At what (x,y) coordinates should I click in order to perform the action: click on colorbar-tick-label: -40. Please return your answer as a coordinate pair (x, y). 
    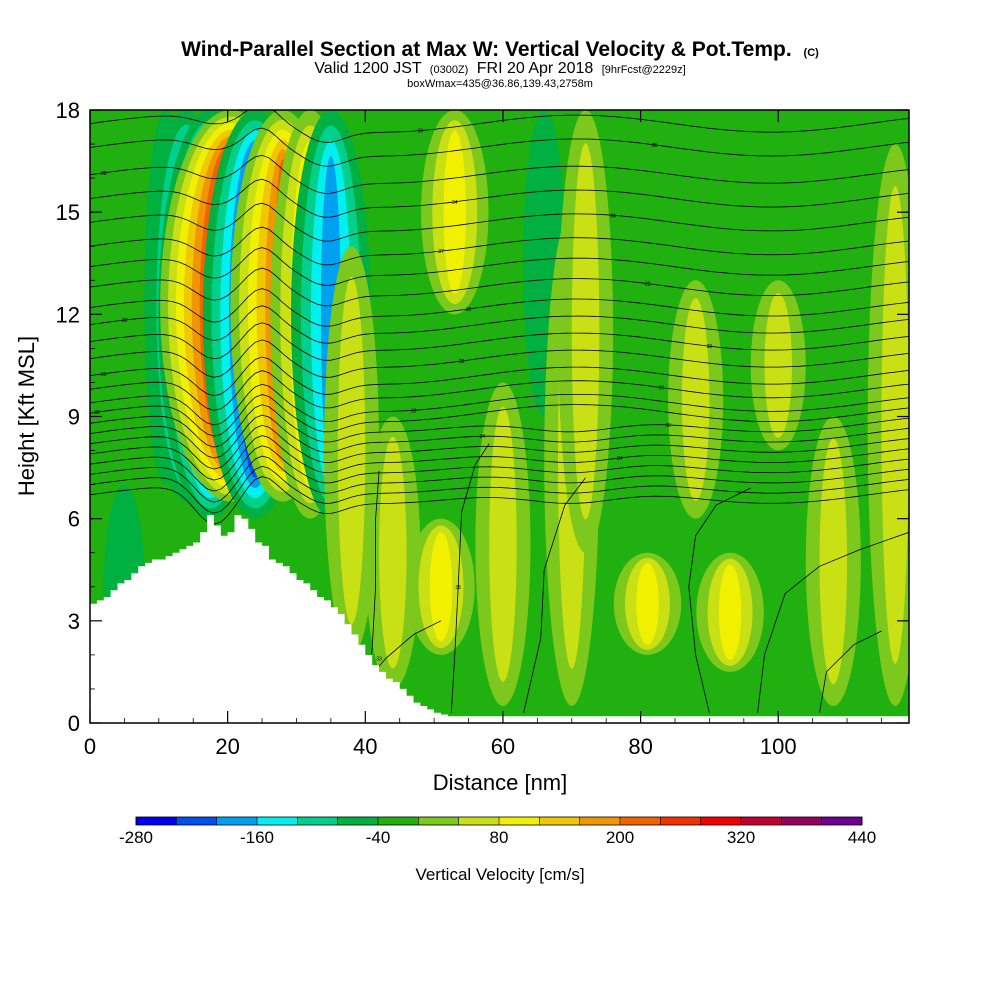
    Looking at the image, I should click on (378, 837).